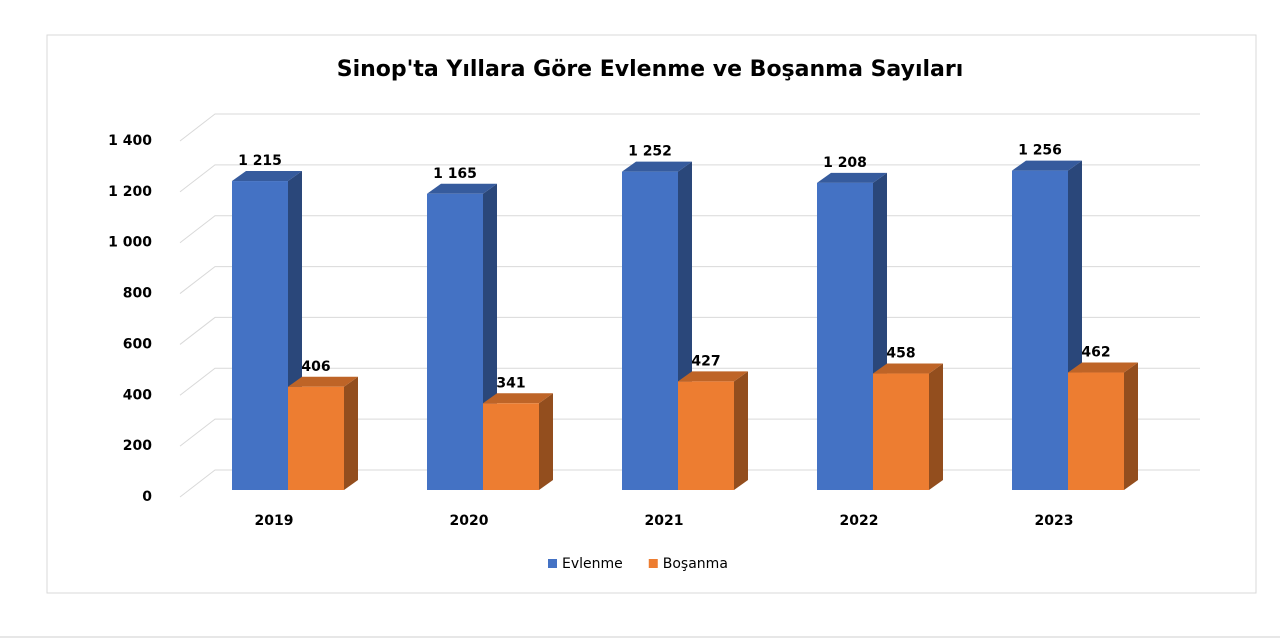  Describe the element at coordinates (1095, 353) in the screenshot. I see `value-label: 462` at that location.